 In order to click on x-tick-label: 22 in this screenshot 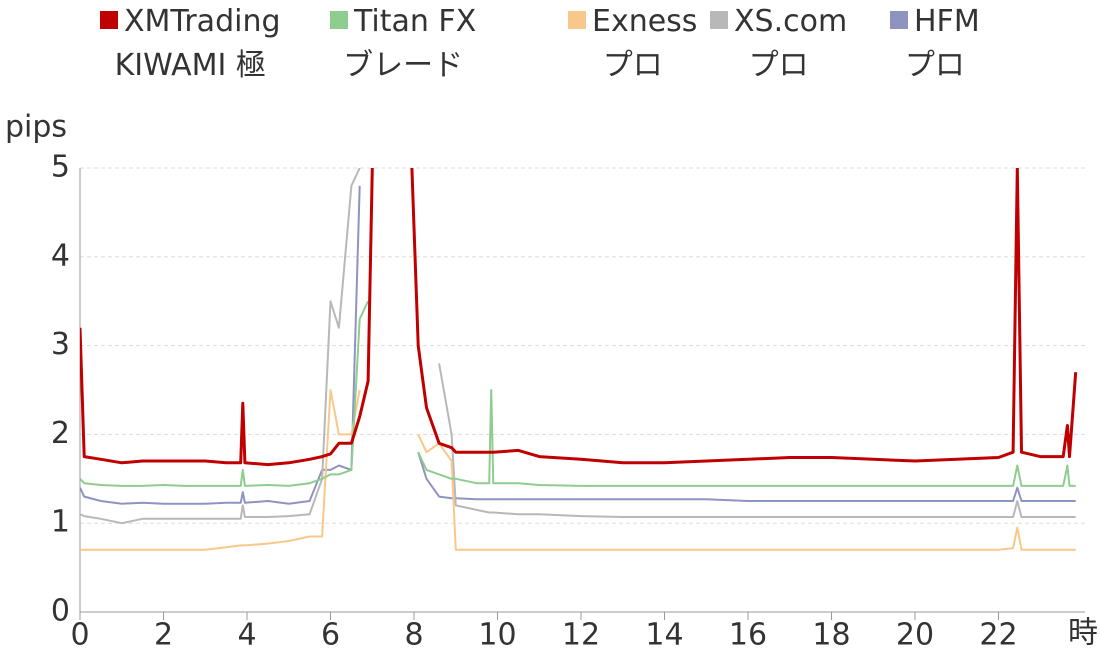, I will do `click(998, 635)`.